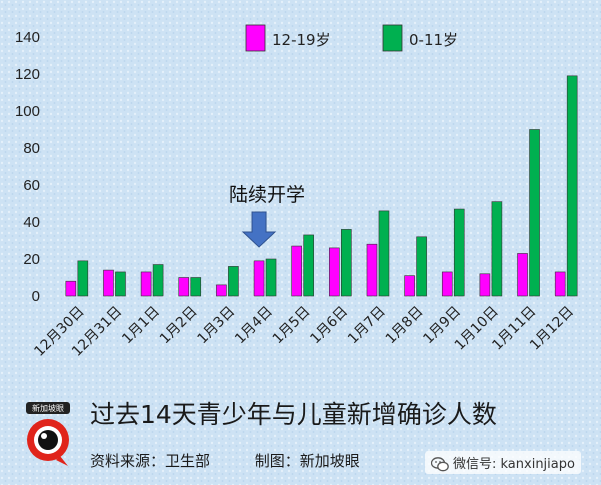 This screenshot has height=485, width=601. Describe the element at coordinates (292, 326) in the screenshot. I see `x-tick-label: 1月5日` at that location.